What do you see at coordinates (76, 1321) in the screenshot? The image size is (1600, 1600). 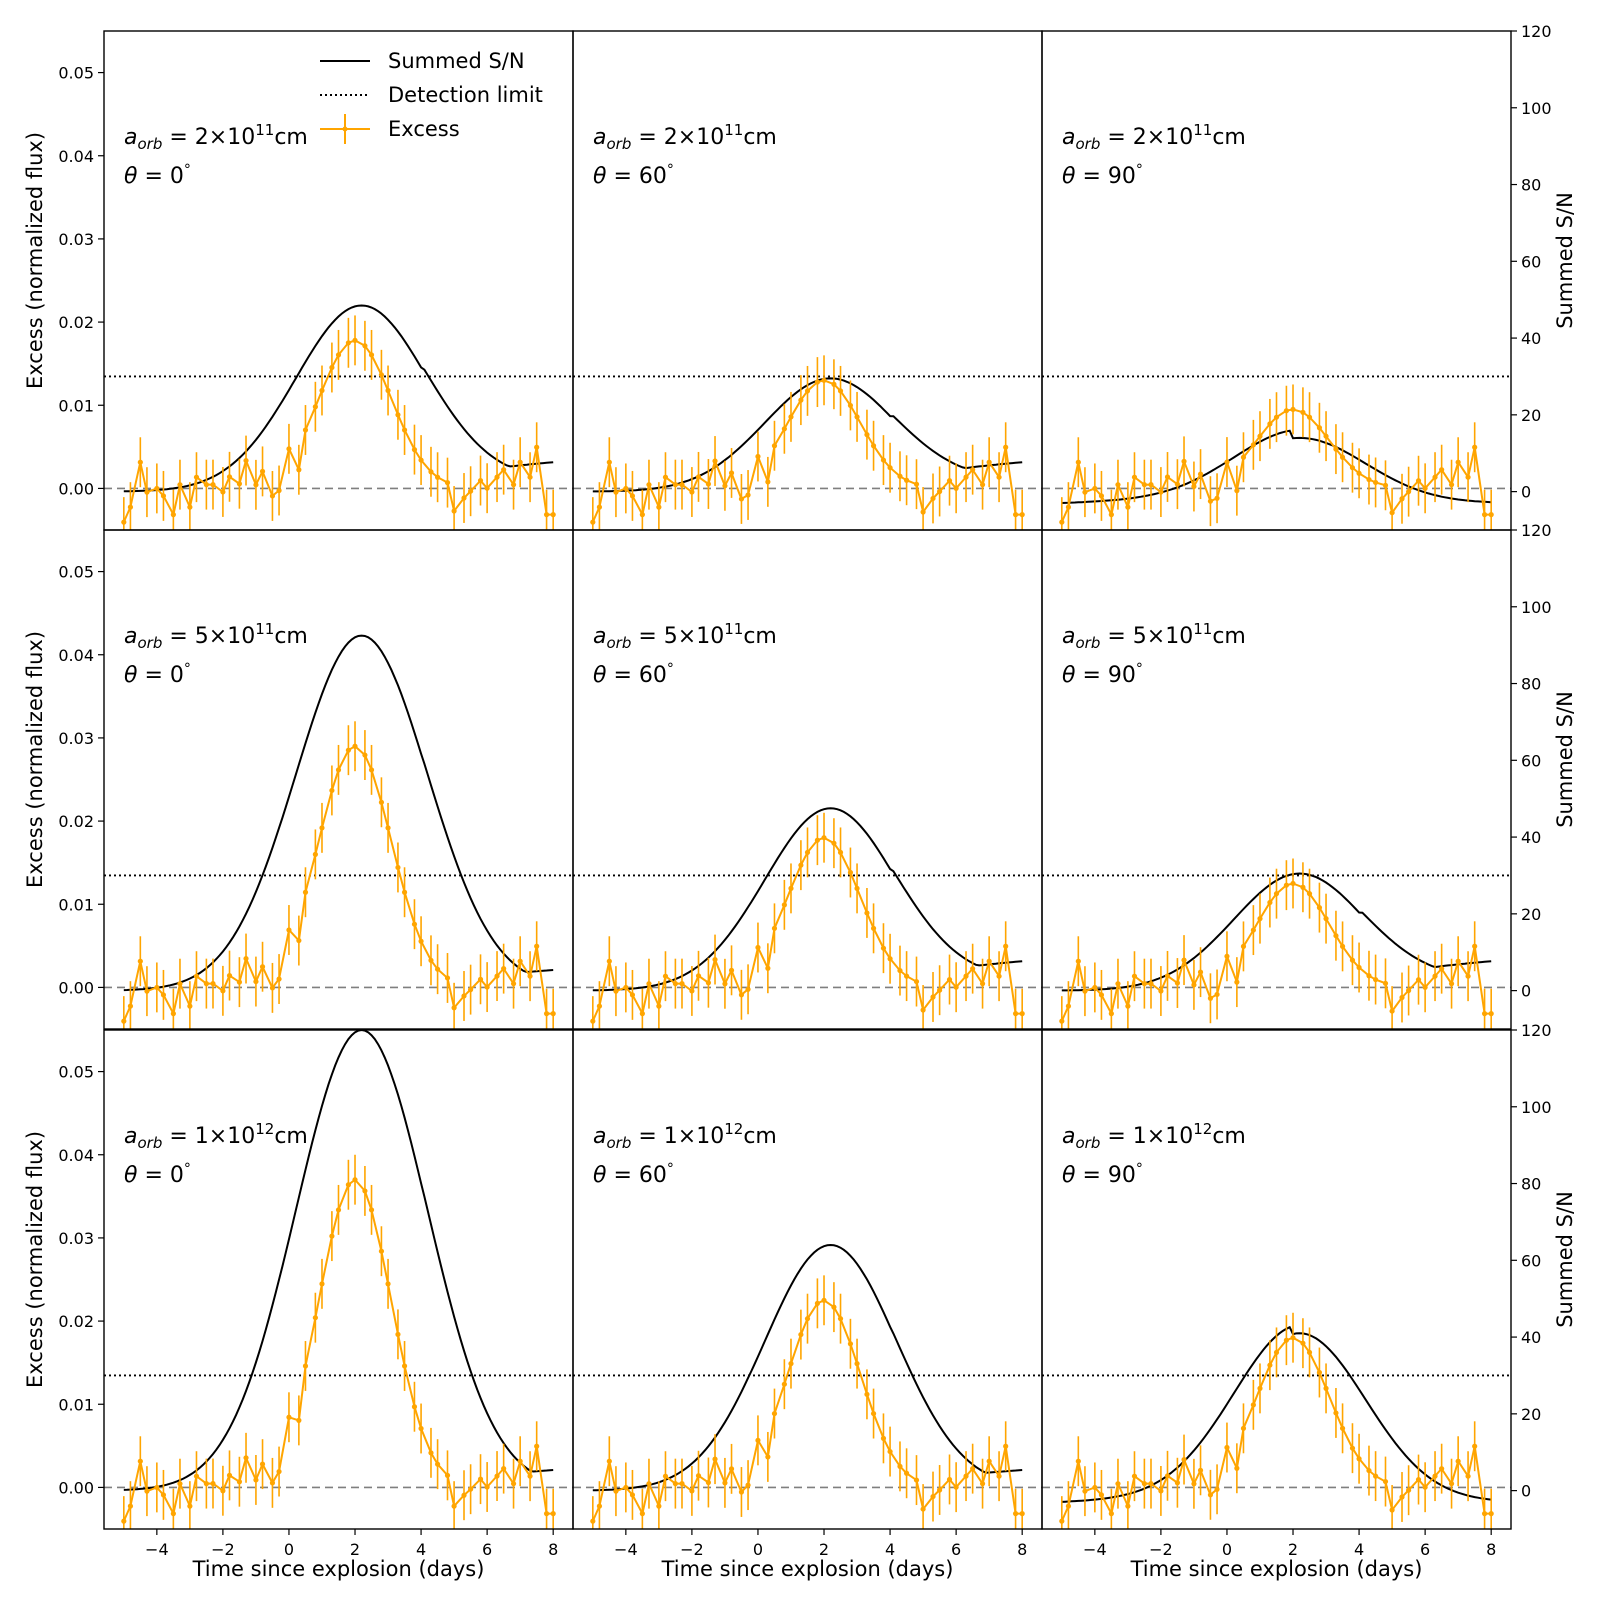 I see `ytick-left-label: 0.02` at bounding box center [76, 1321].